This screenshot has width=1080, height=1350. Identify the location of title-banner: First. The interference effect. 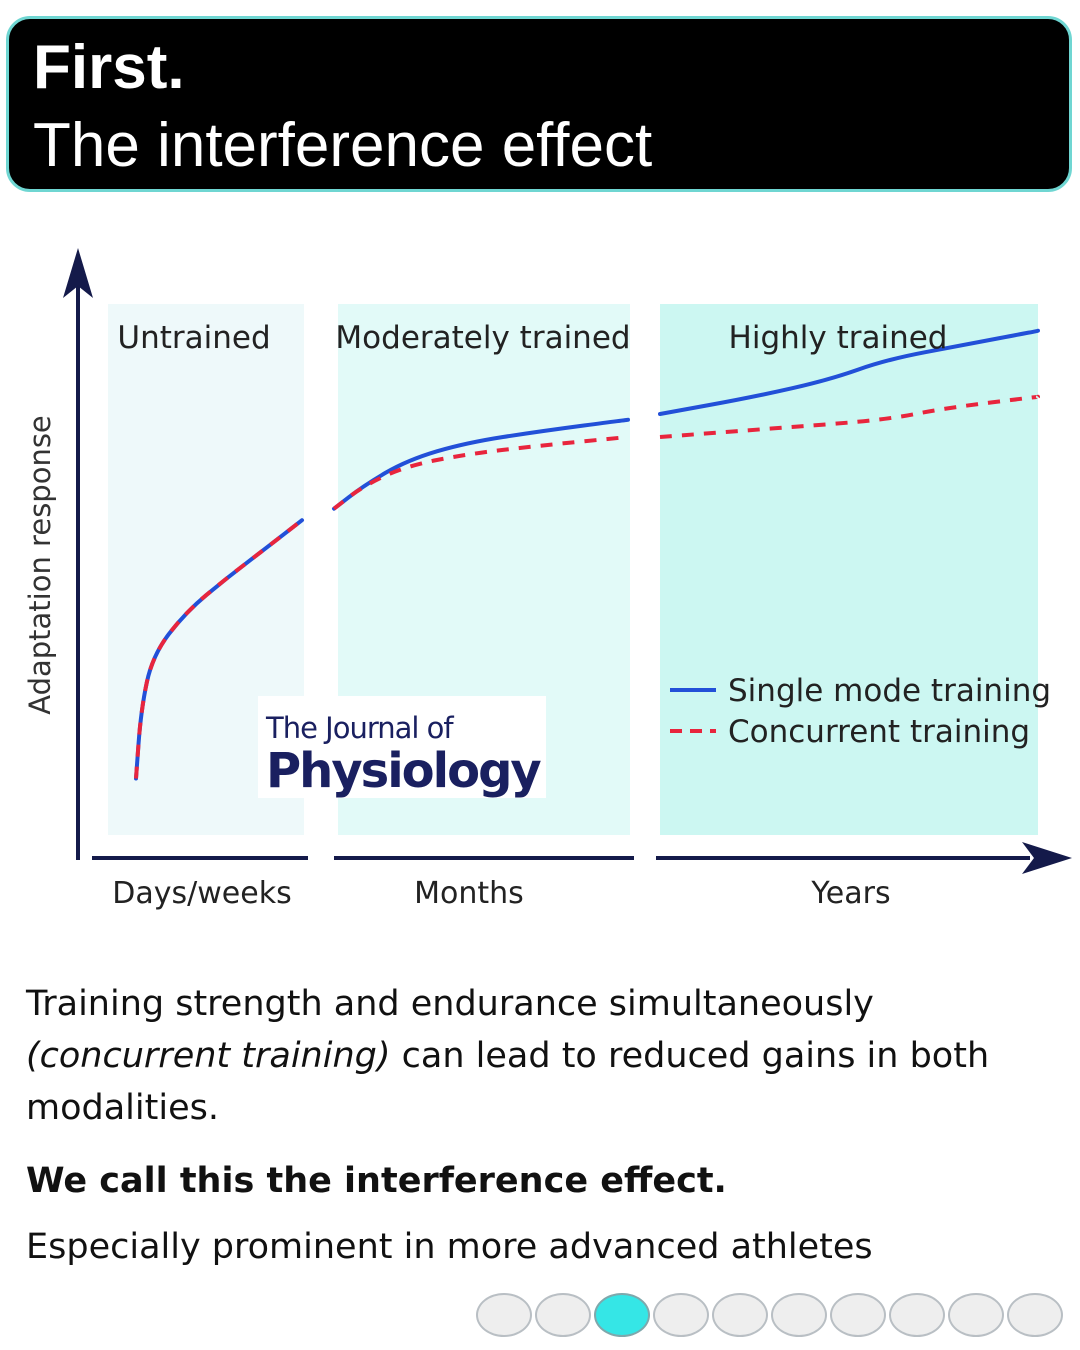
(539, 104).